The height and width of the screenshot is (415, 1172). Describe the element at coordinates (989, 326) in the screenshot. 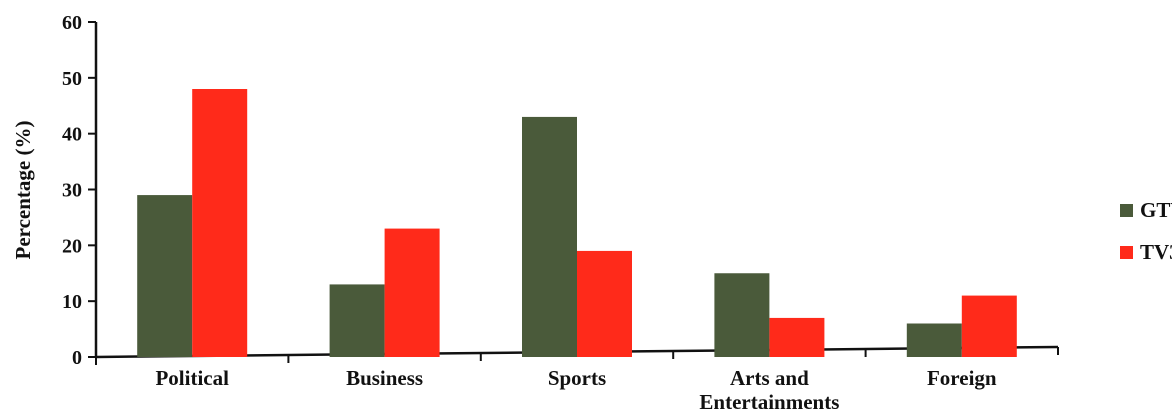

I see `bar-tv3-foreign` at that location.